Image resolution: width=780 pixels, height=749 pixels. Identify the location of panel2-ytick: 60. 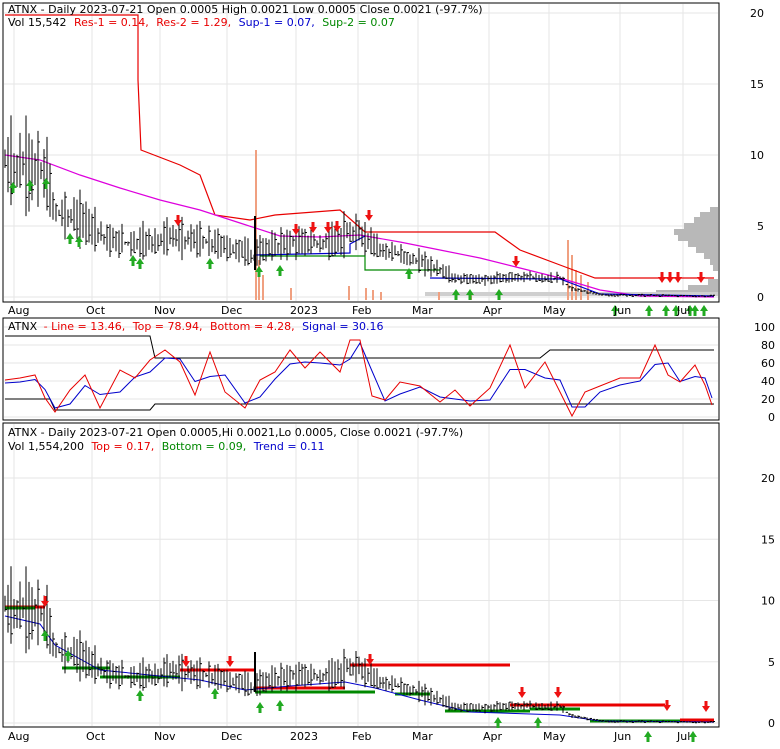
(768, 363).